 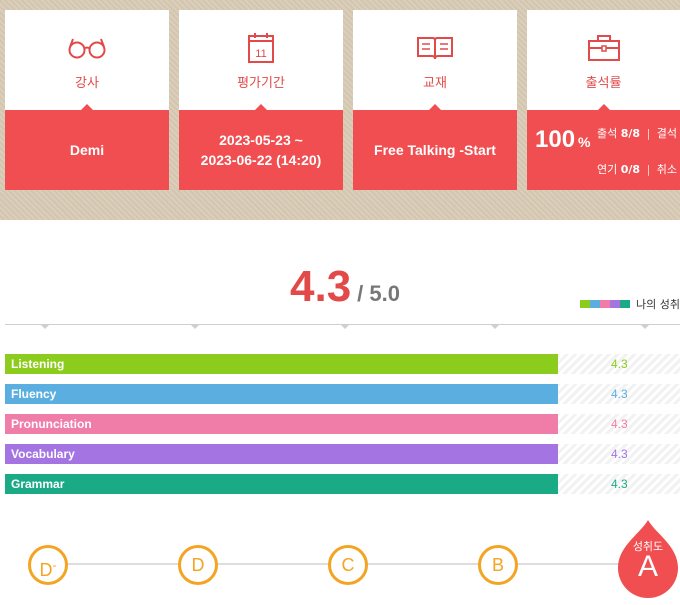 I want to click on attendance-line-2: 연기 0/8 | 취소 0, so click(x=637, y=169).